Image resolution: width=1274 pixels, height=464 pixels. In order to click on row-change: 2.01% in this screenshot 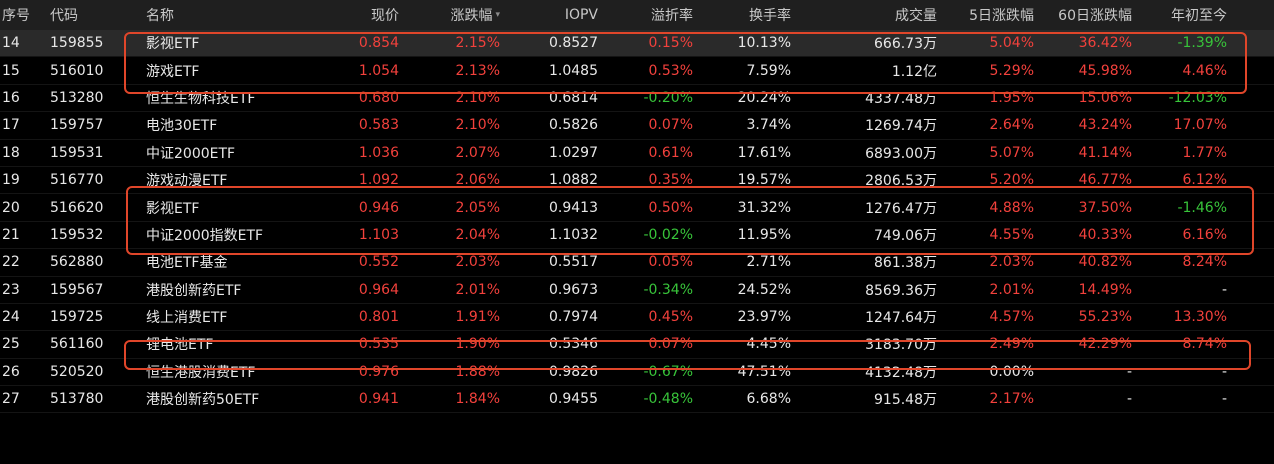, I will do `click(477, 289)`.